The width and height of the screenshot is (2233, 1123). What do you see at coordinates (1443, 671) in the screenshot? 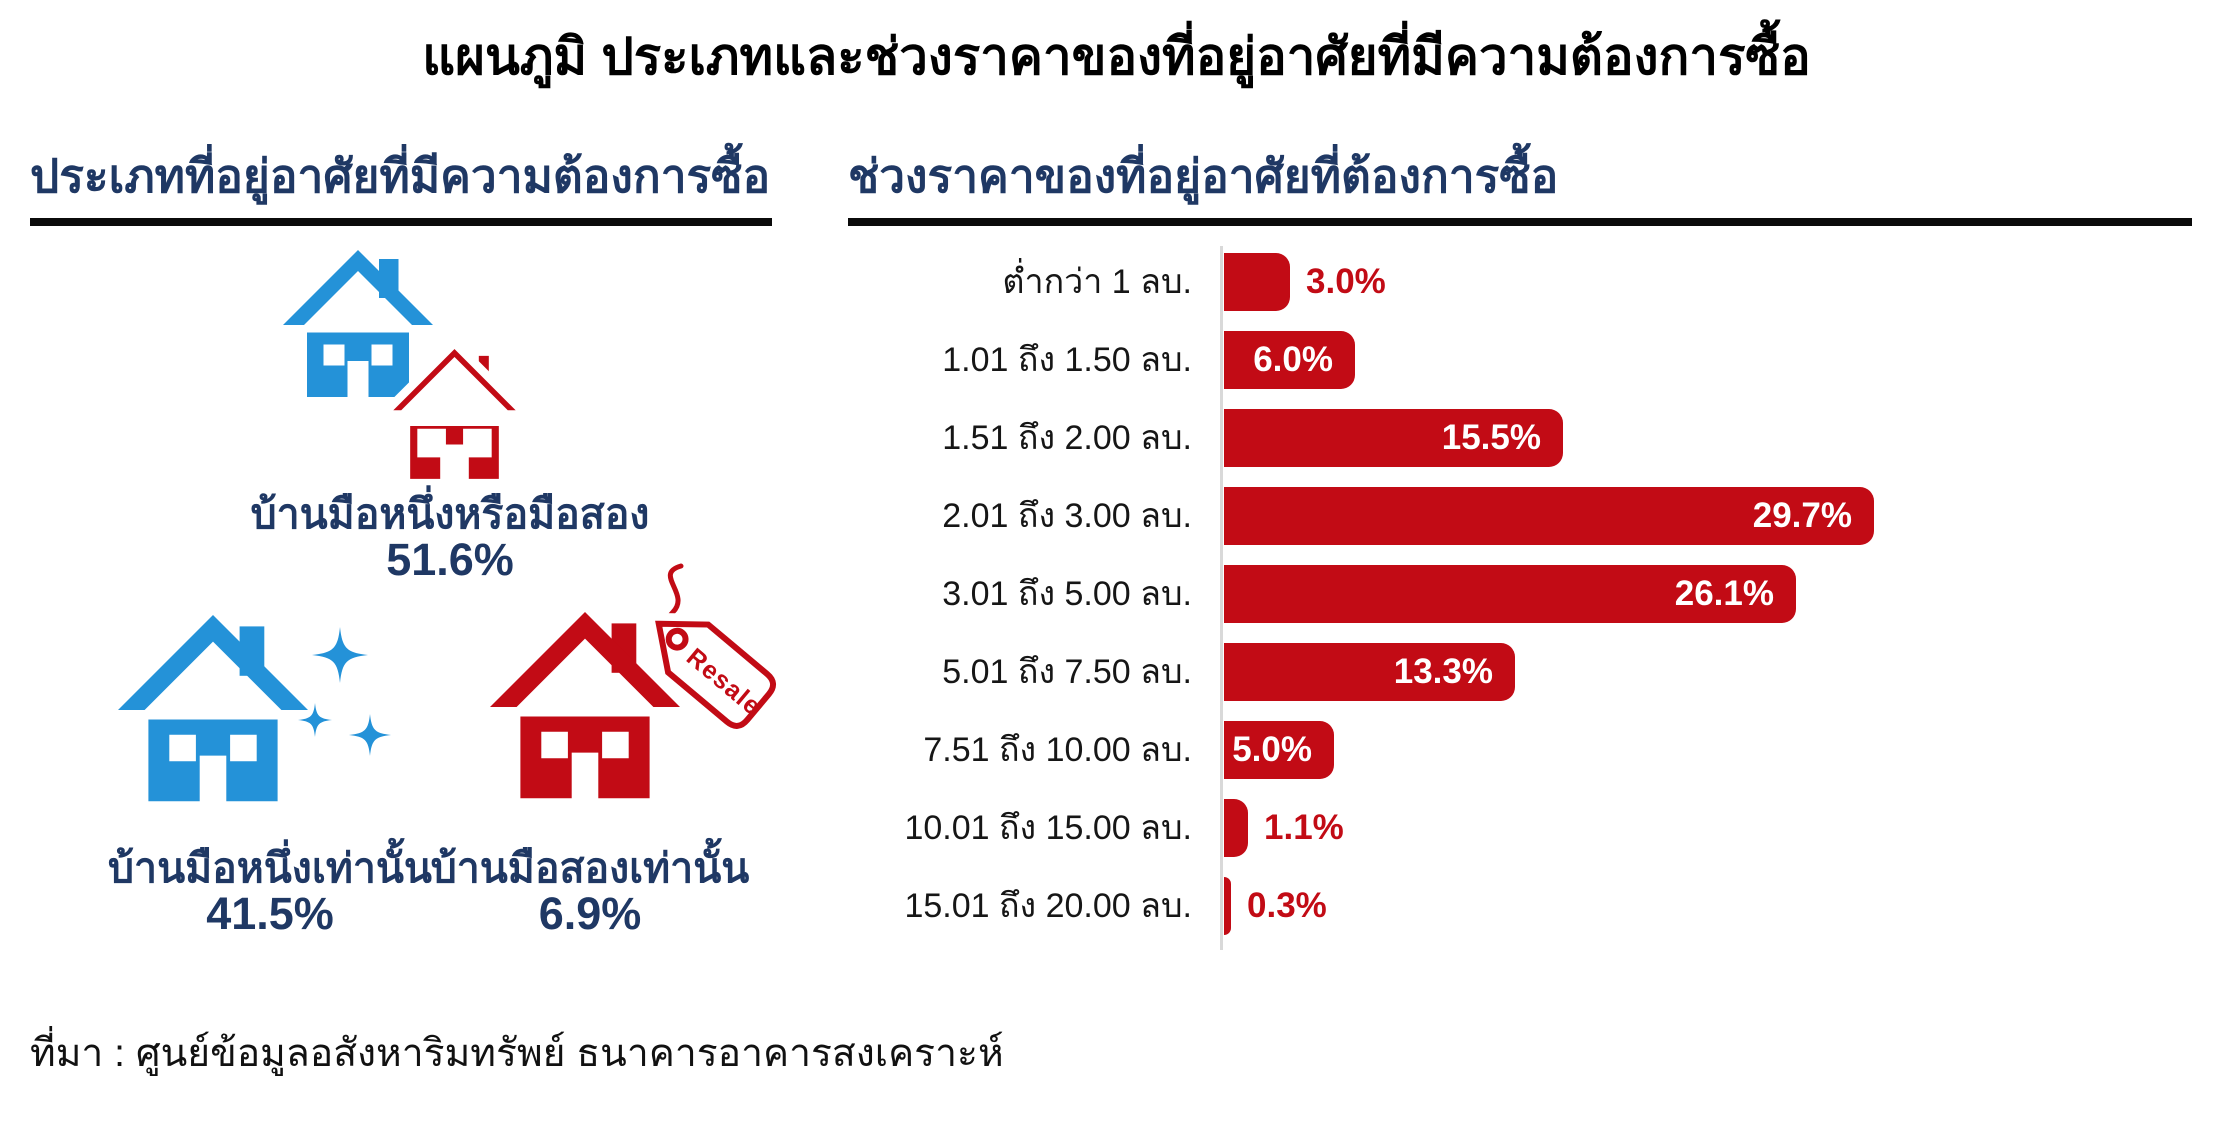
I see `value-label: 13.3%` at bounding box center [1443, 671].